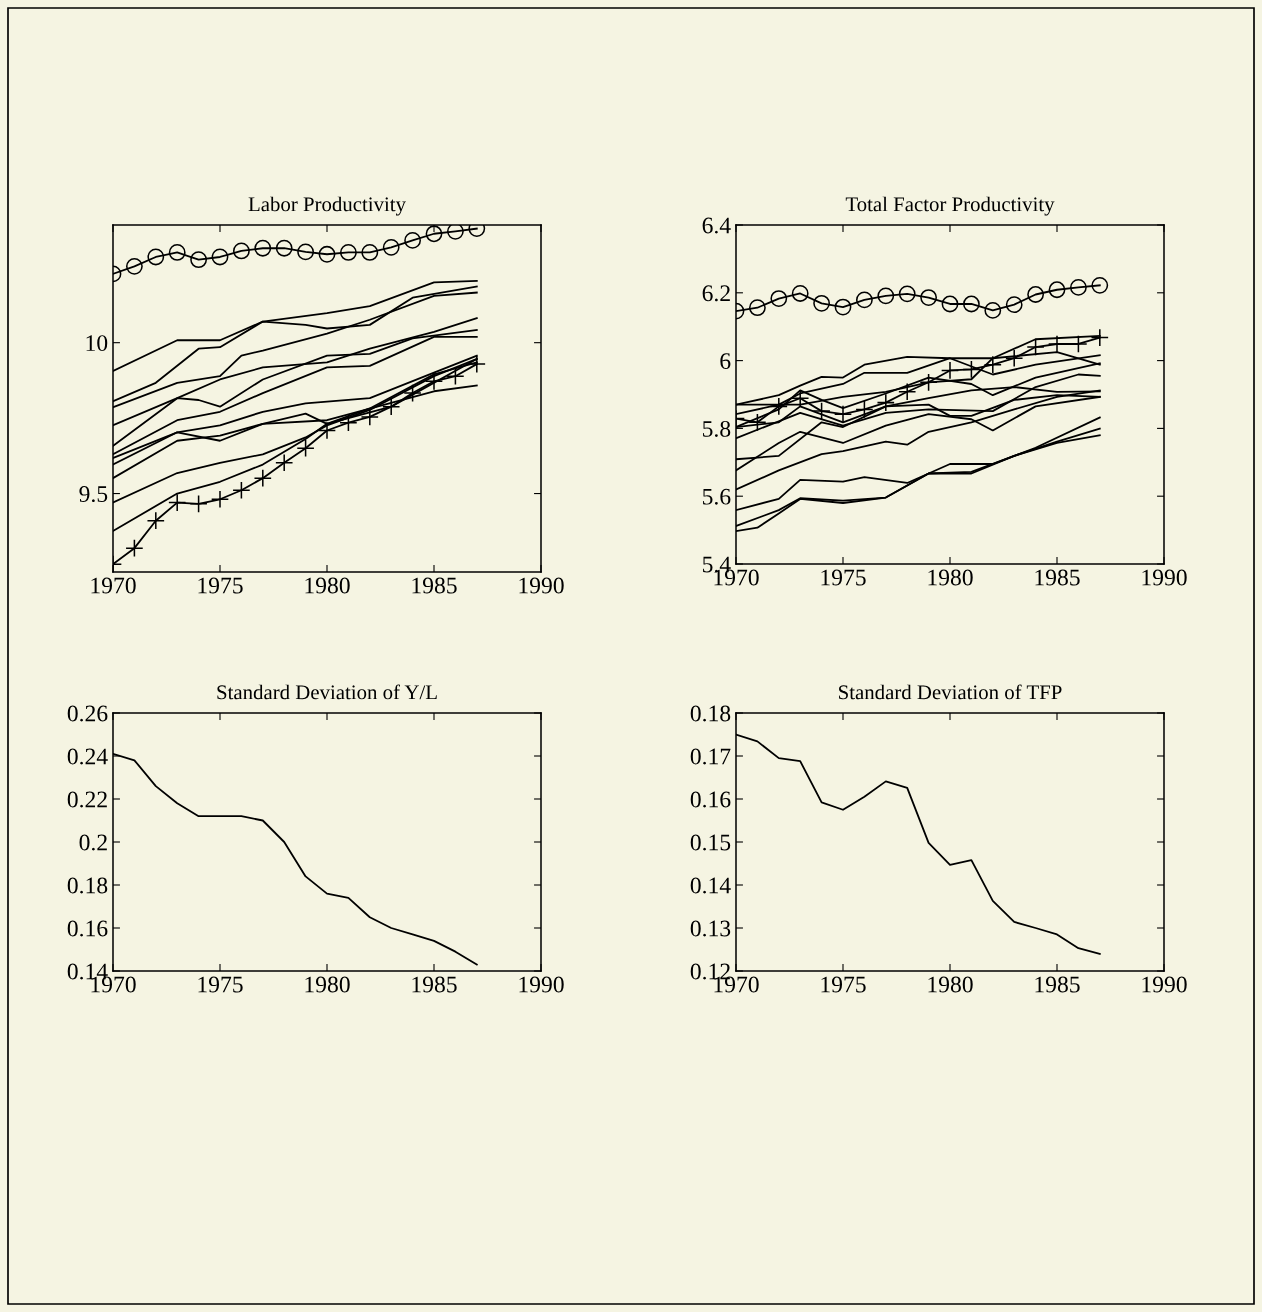 This screenshot has height=1312, width=1262. What do you see at coordinates (113, 585) in the screenshot?
I see `x-tick-label: 1970` at bounding box center [113, 585].